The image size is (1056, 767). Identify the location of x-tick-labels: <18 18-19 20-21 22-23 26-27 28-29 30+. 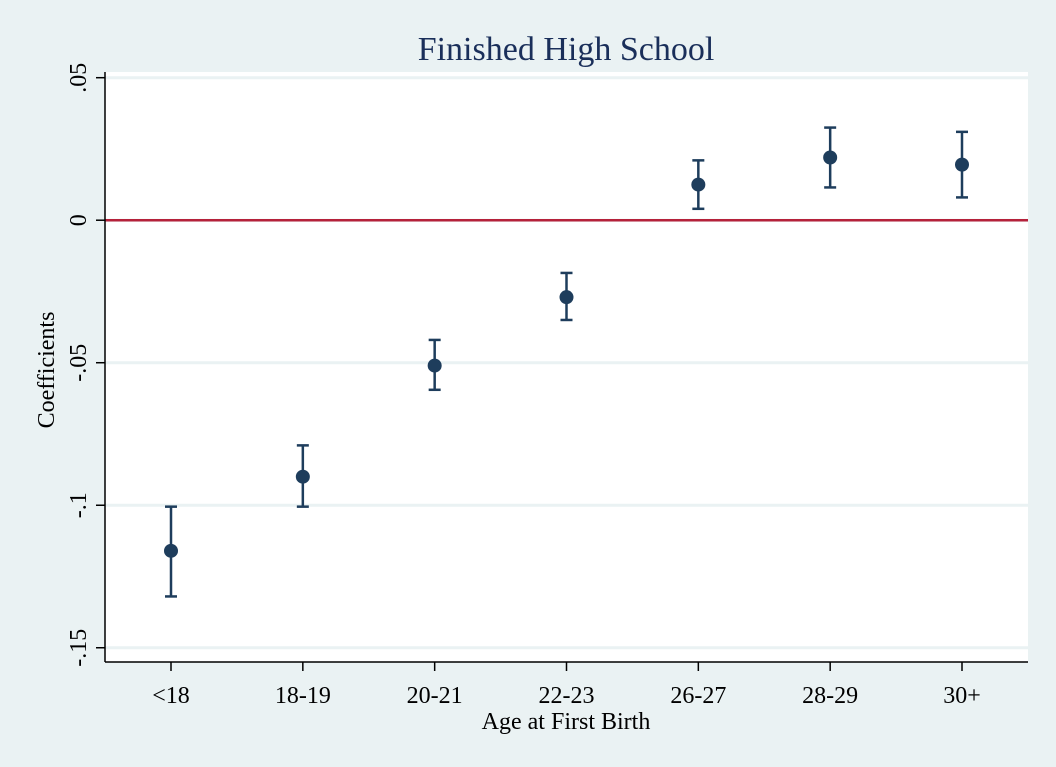
(566, 685).